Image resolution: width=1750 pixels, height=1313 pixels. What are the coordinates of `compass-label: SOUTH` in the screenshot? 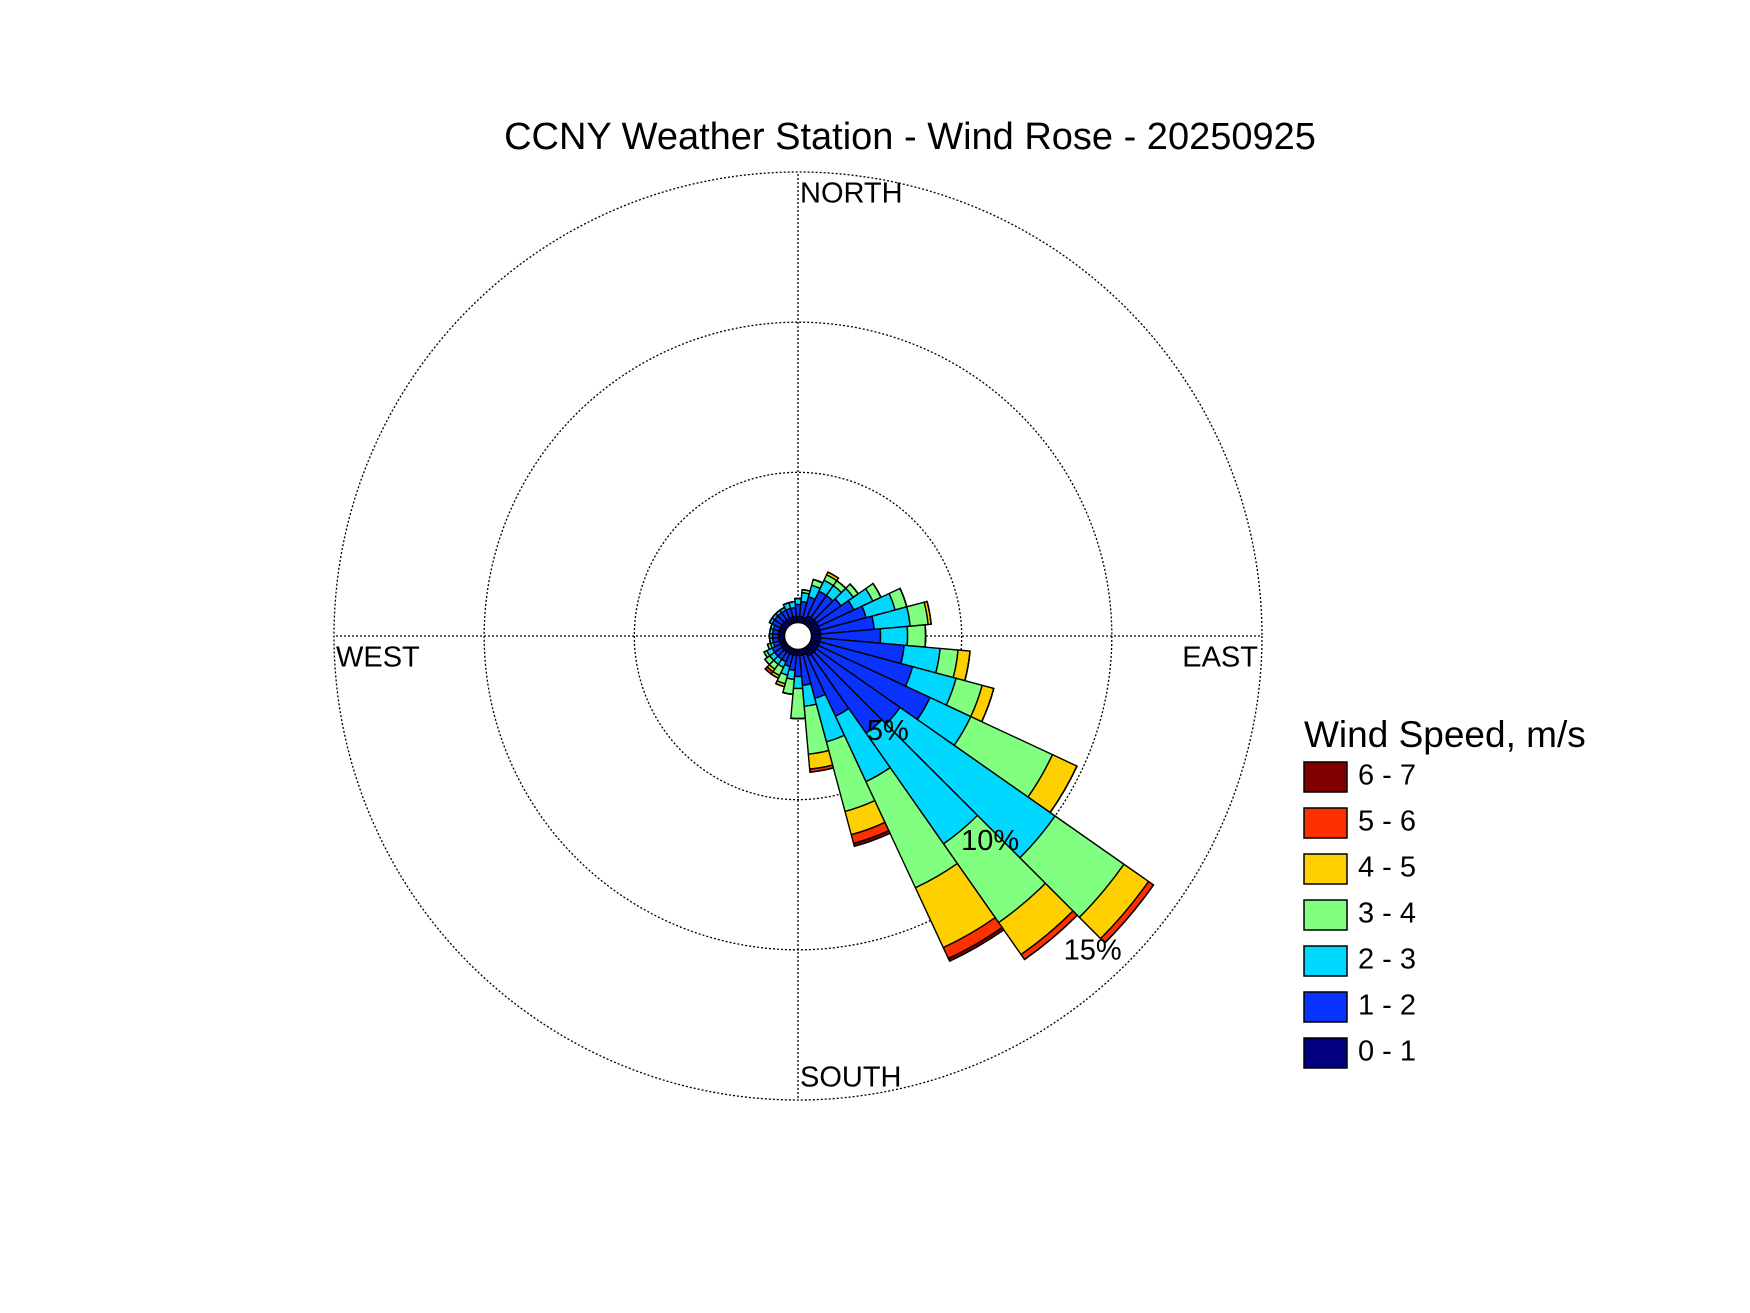 It's located at (851, 1078).